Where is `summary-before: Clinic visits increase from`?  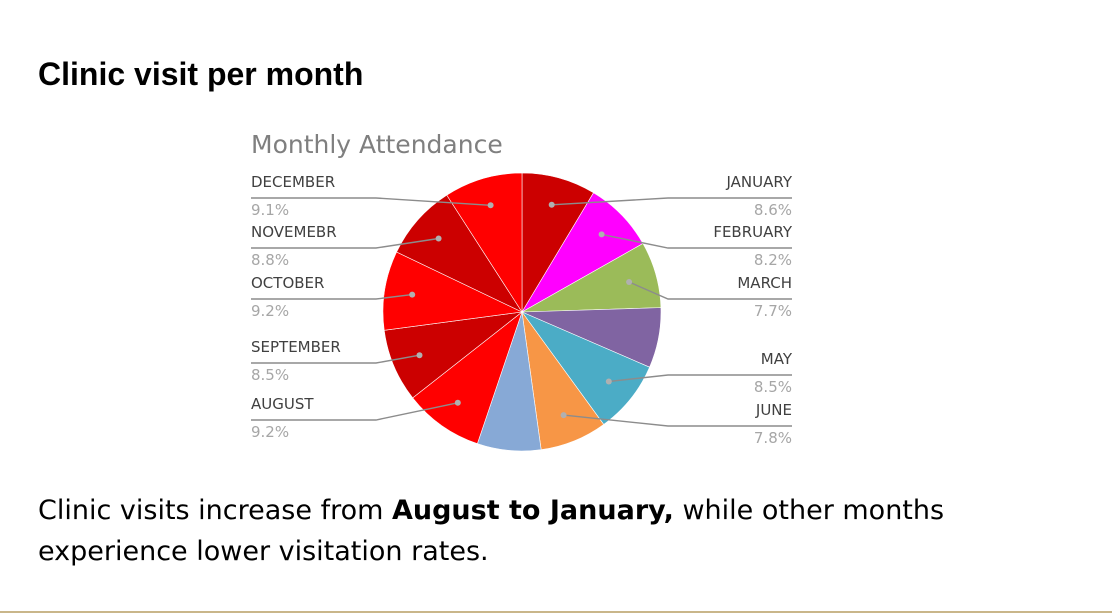 summary-before: Clinic visits increase from is located at coordinates (215, 510).